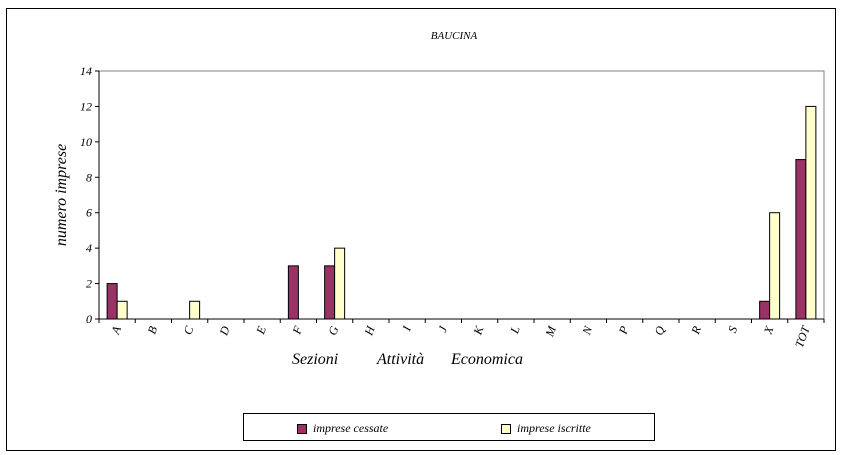 The image size is (843, 455). Describe the element at coordinates (802, 336) in the screenshot. I see `x-tick-label: TOT` at that location.